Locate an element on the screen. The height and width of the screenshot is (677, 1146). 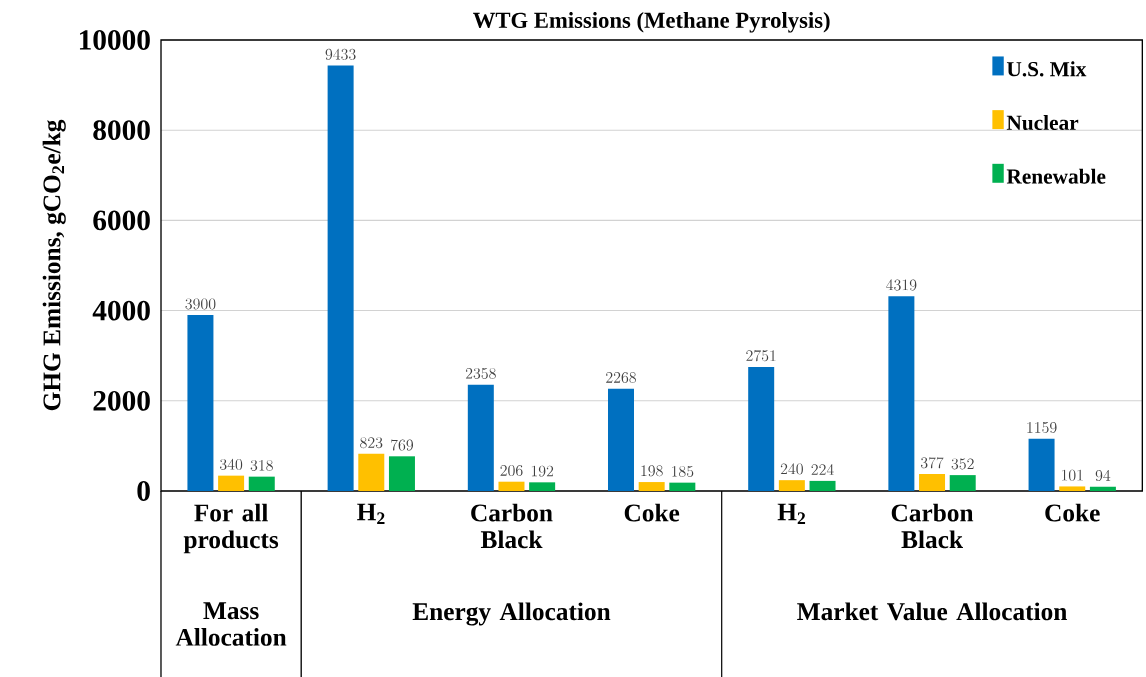
y-axis-title: GHG Emissions, gCO$_{2}$e/kg is located at coordinates (54, 265).